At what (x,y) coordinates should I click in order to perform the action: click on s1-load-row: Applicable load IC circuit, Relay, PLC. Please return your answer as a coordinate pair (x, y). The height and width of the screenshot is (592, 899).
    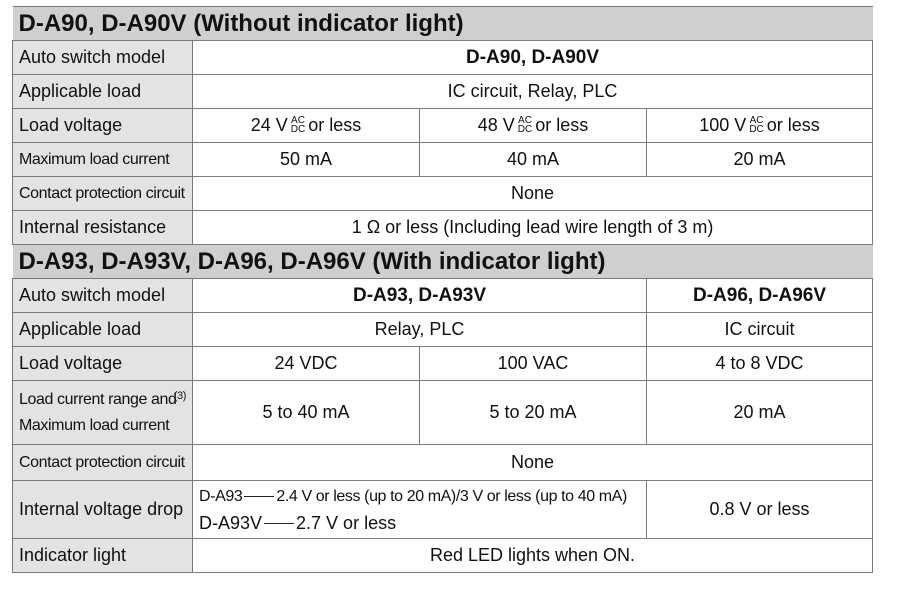
    Looking at the image, I should click on (443, 91).